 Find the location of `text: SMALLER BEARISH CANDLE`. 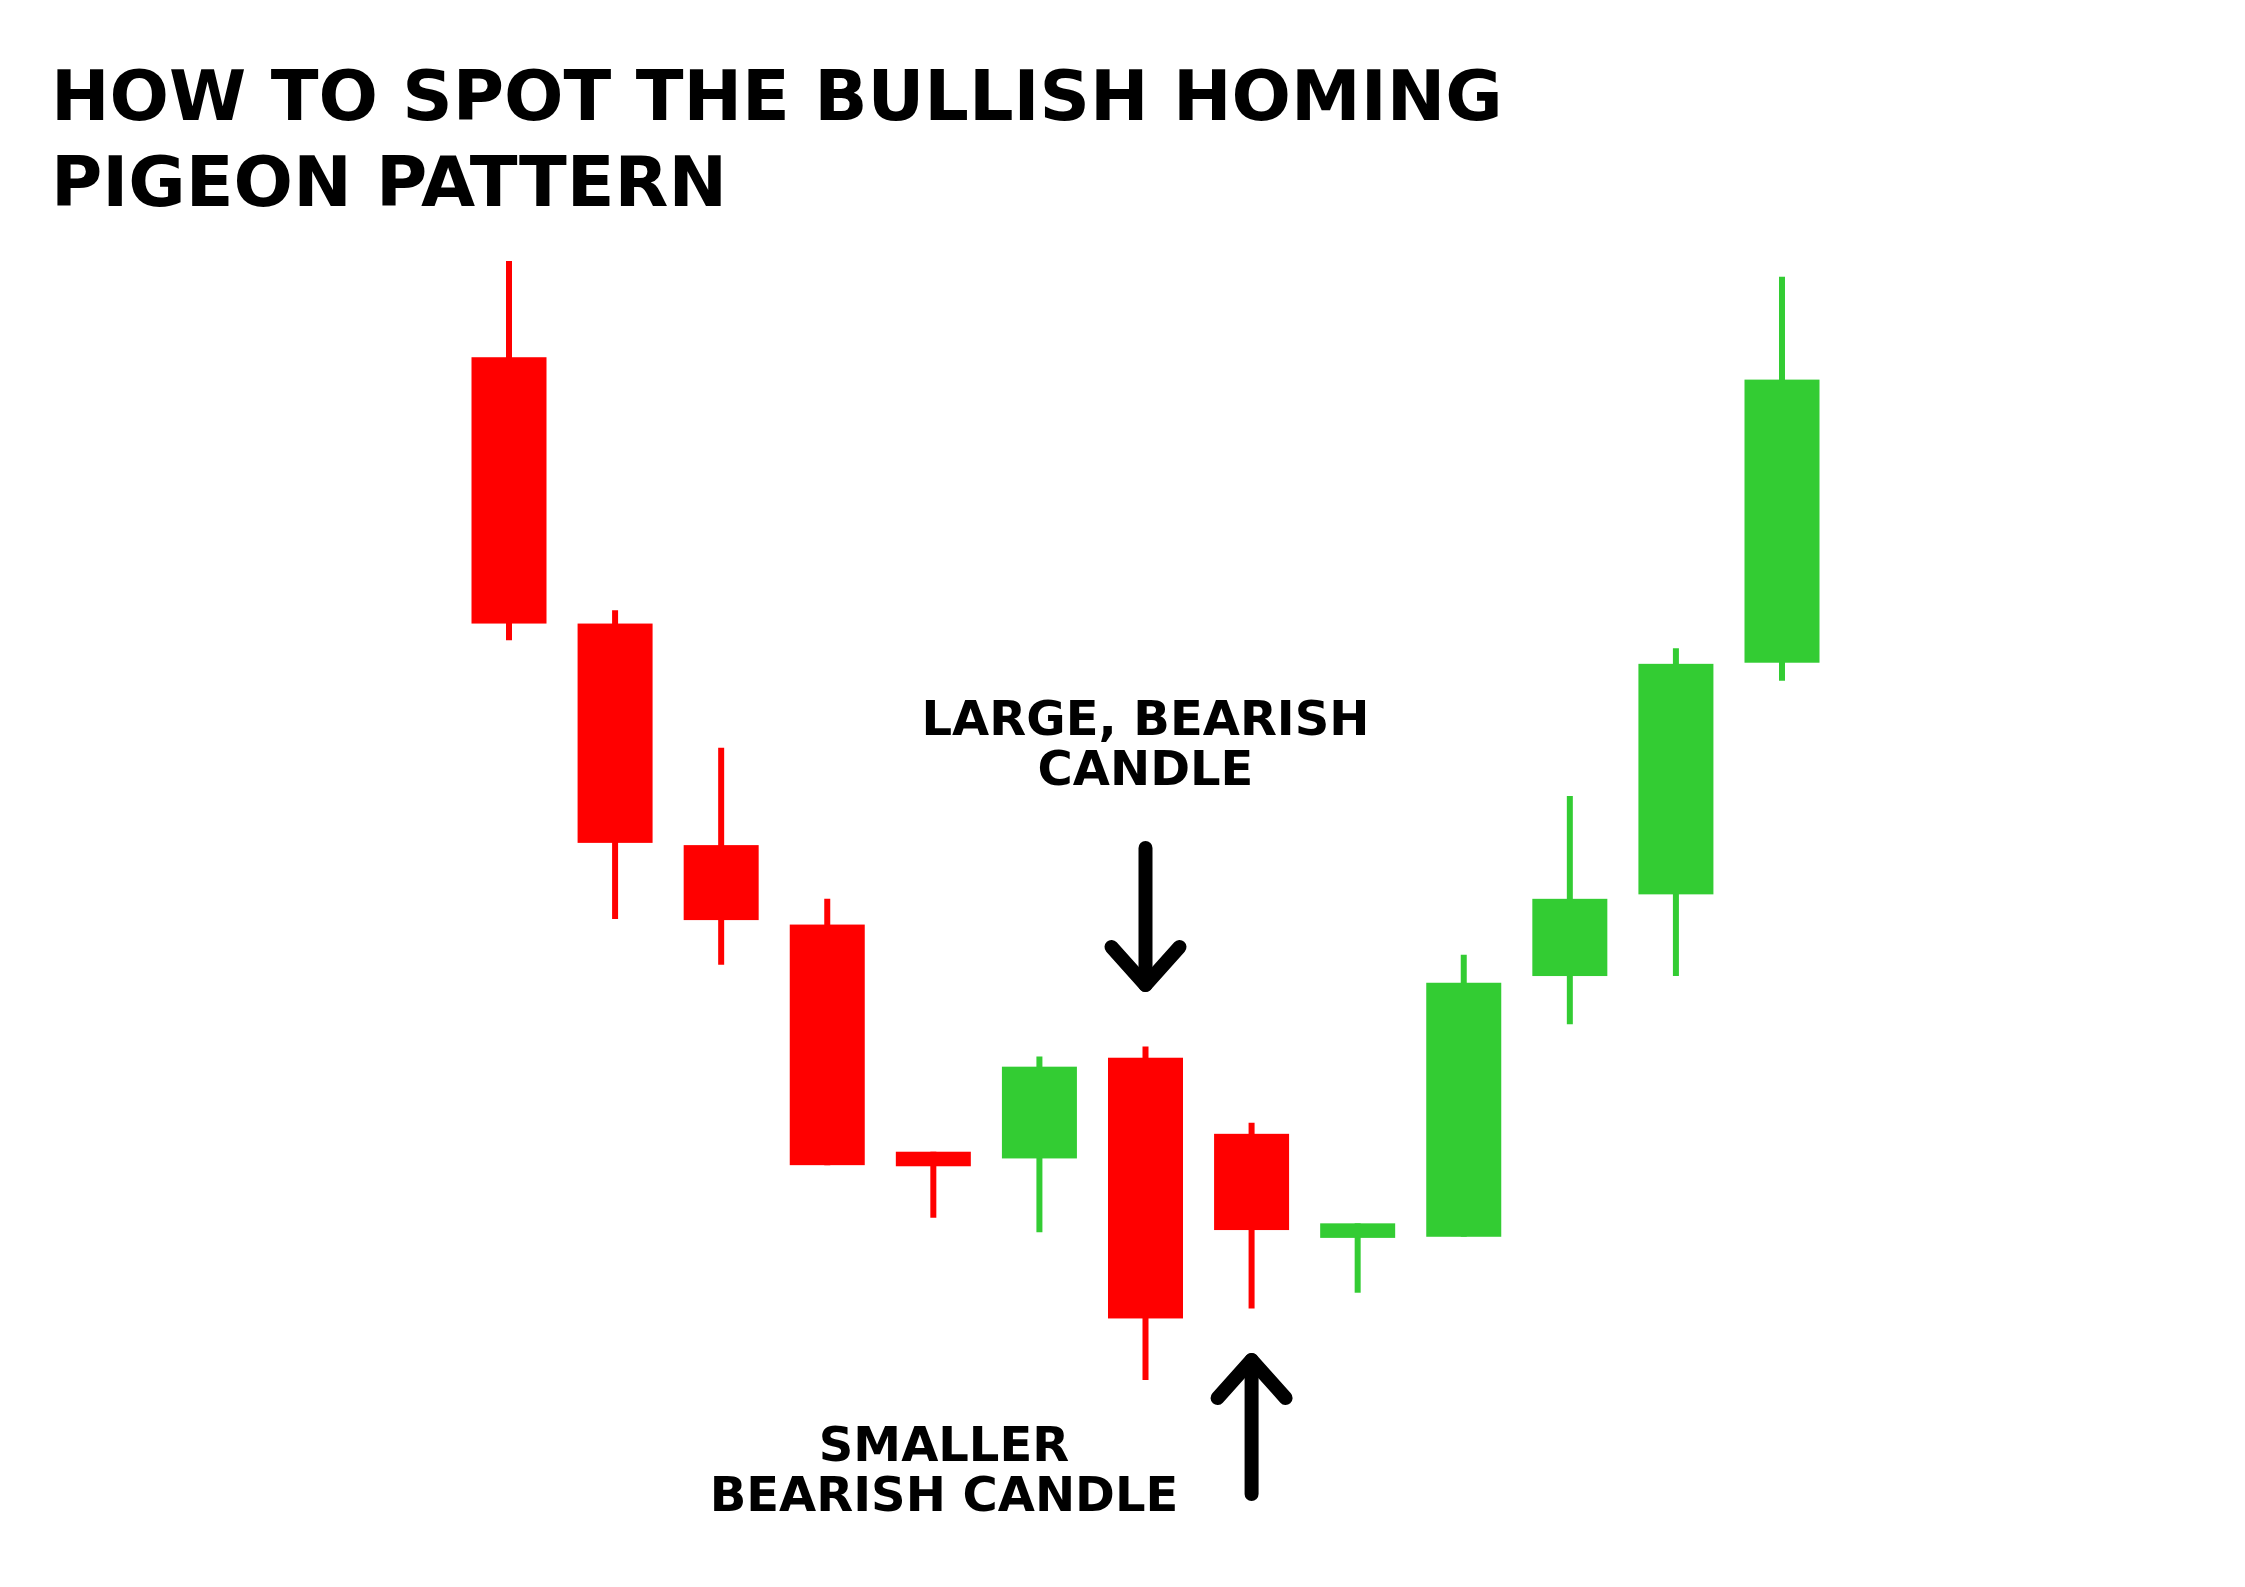

text: SMALLER BEARISH CANDLE is located at coordinates (944, 1469).